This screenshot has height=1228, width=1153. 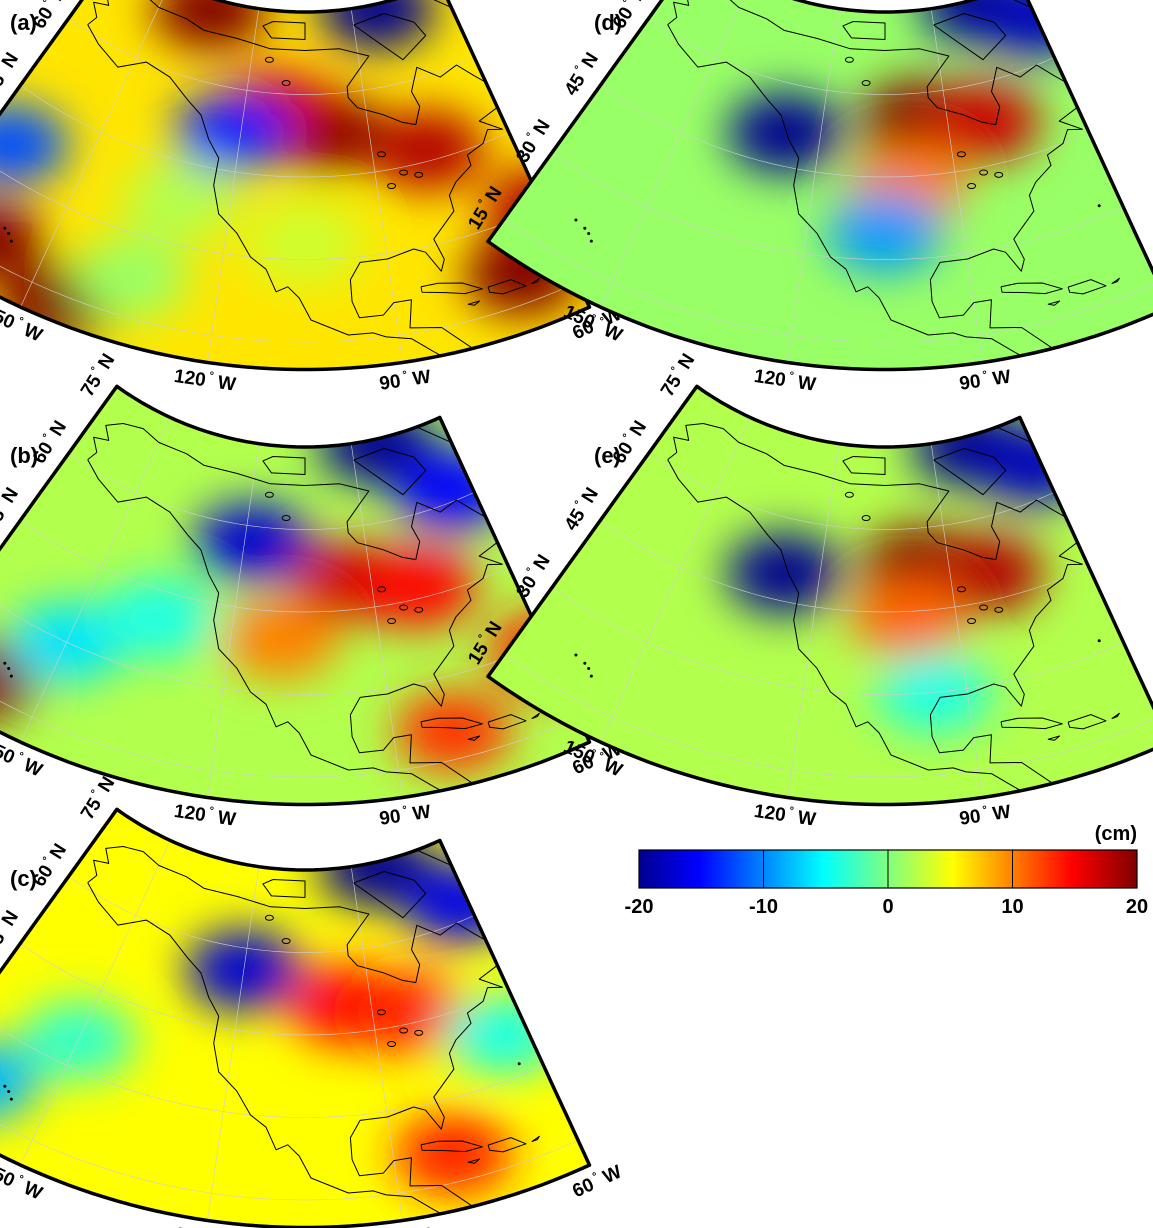 I want to click on panel-label: (d), so click(x=608, y=22).